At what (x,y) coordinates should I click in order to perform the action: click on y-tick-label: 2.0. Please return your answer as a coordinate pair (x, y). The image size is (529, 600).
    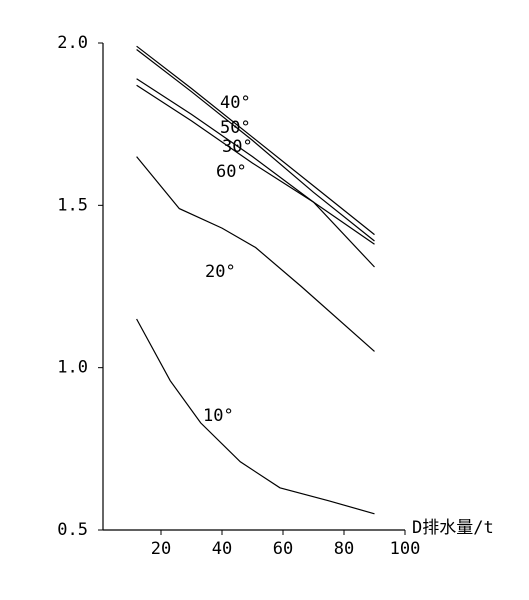
    Looking at the image, I should click on (72, 43).